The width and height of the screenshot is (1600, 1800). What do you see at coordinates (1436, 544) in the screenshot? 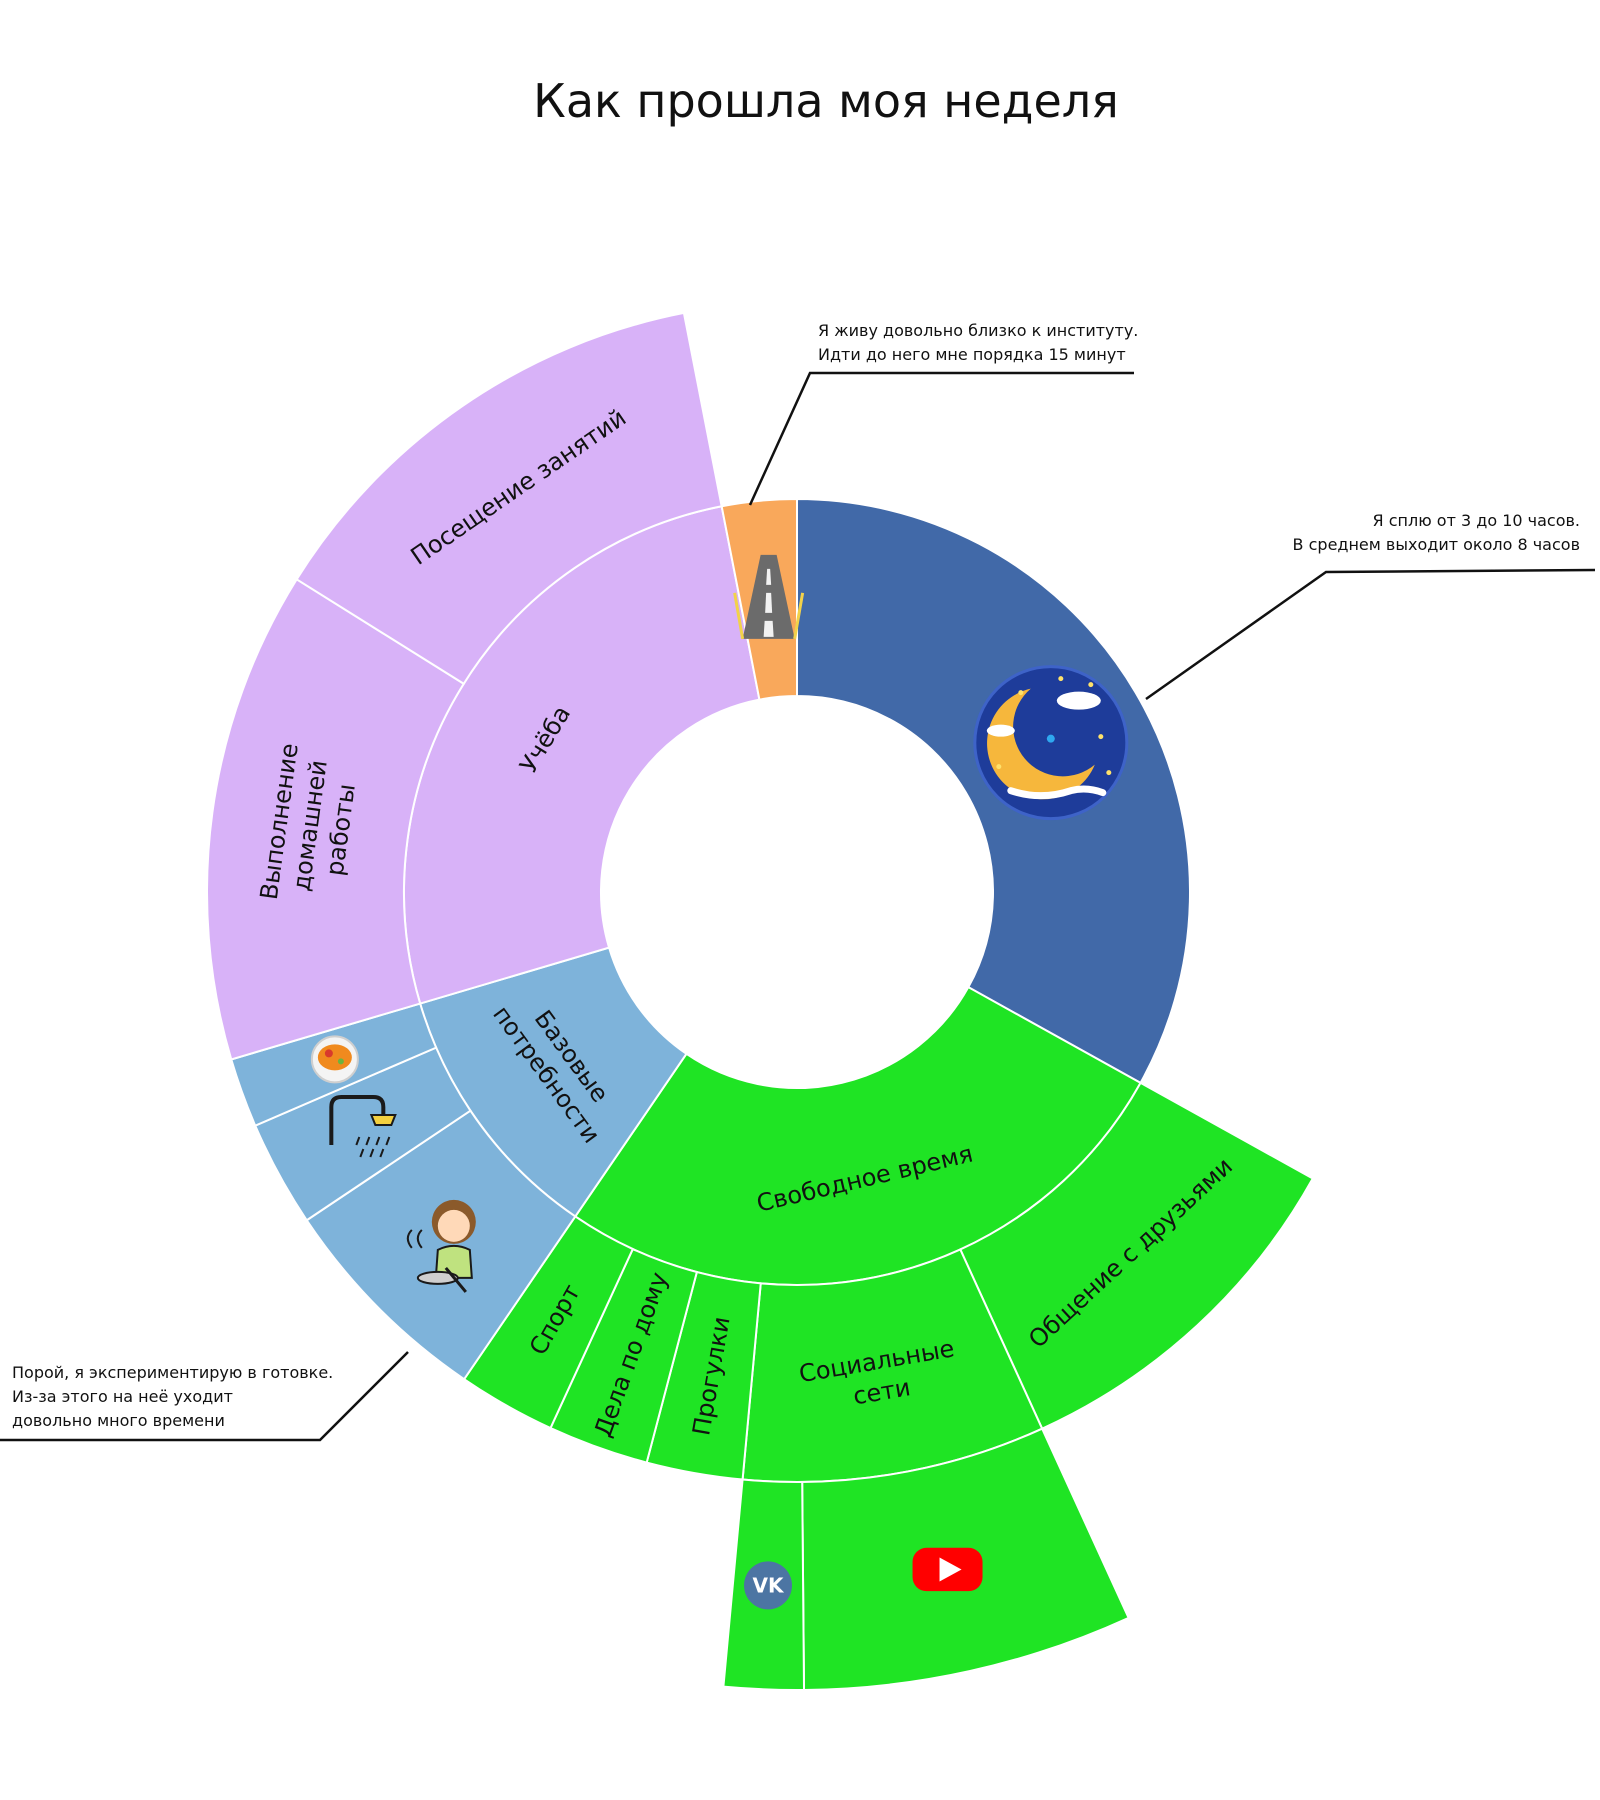
I see `annotation-text: В среднем выходит около 8 часов` at bounding box center [1436, 544].